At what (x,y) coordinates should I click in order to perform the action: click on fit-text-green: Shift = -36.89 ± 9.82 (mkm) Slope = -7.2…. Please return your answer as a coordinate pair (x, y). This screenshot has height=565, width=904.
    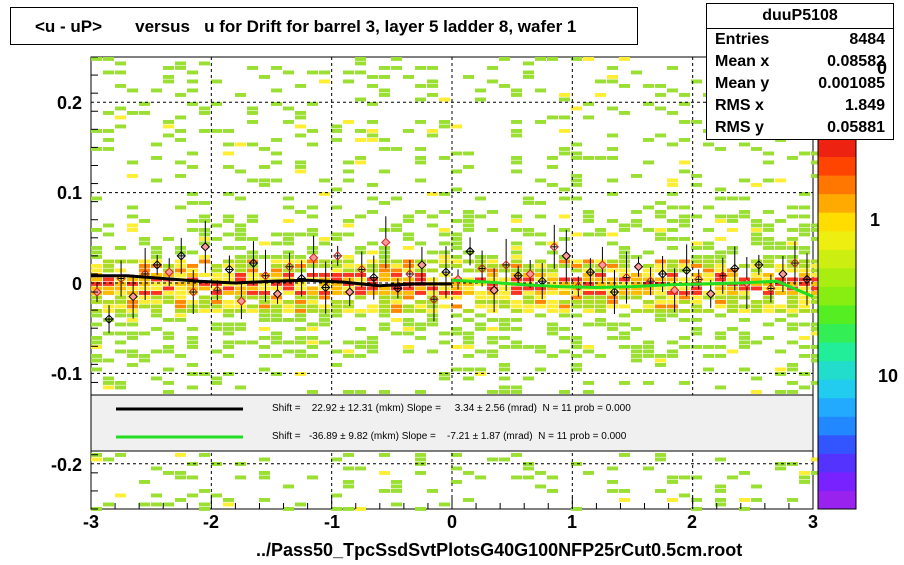
    Looking at the image, I should click on (449, 436).